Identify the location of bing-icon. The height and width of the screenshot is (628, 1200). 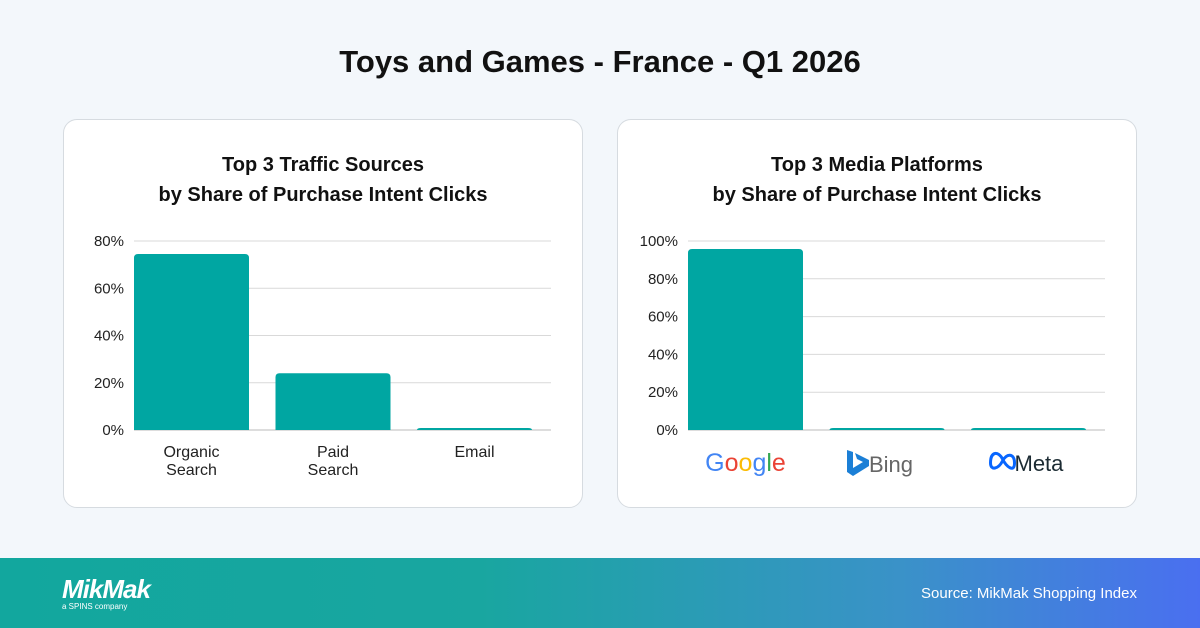
(858, 463).